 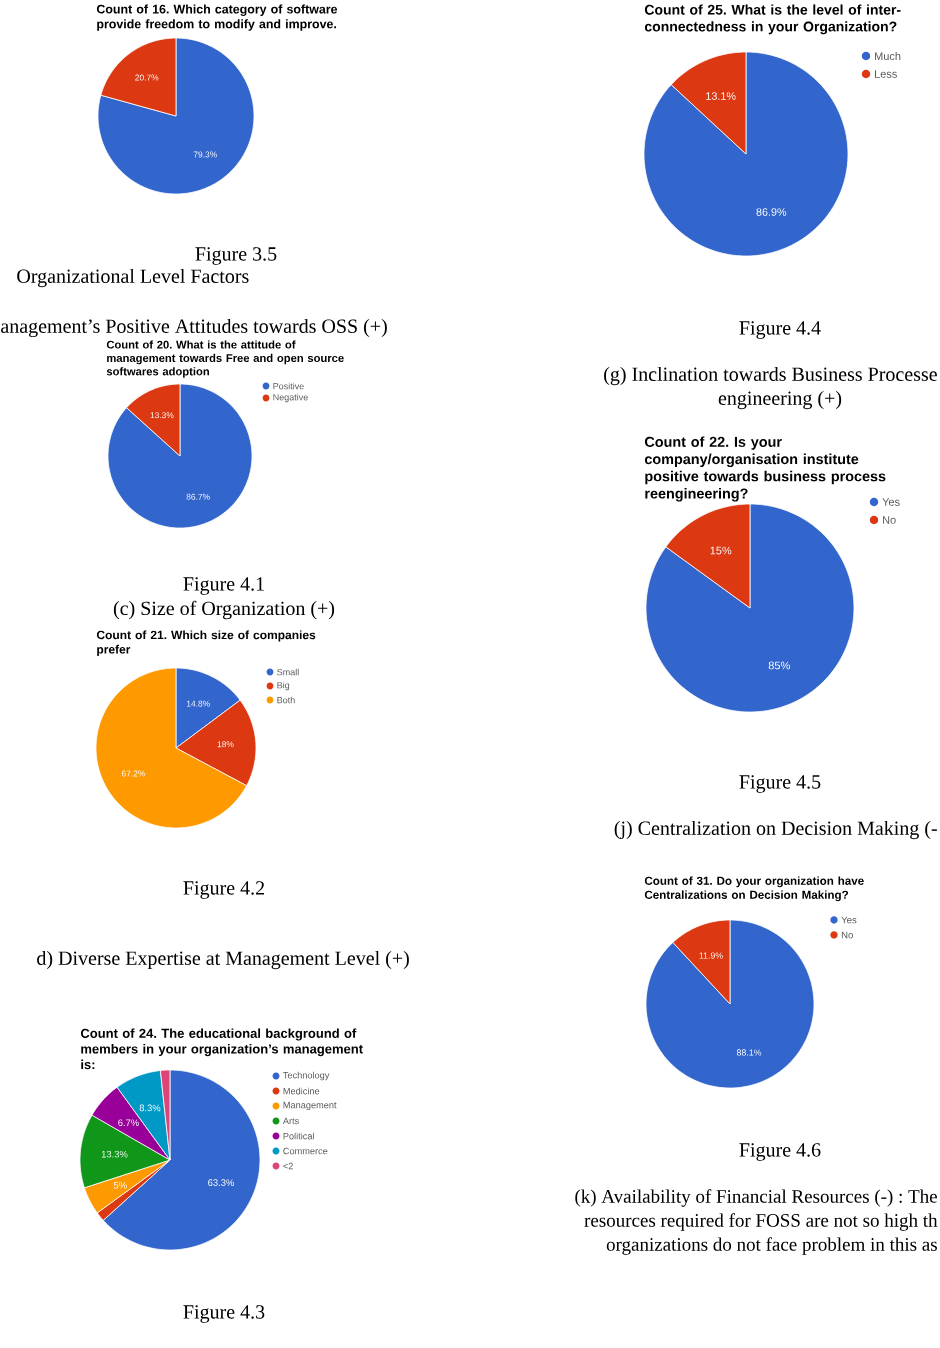 I want to click on caption: Figure 4.1, so click(x=223, y=586).